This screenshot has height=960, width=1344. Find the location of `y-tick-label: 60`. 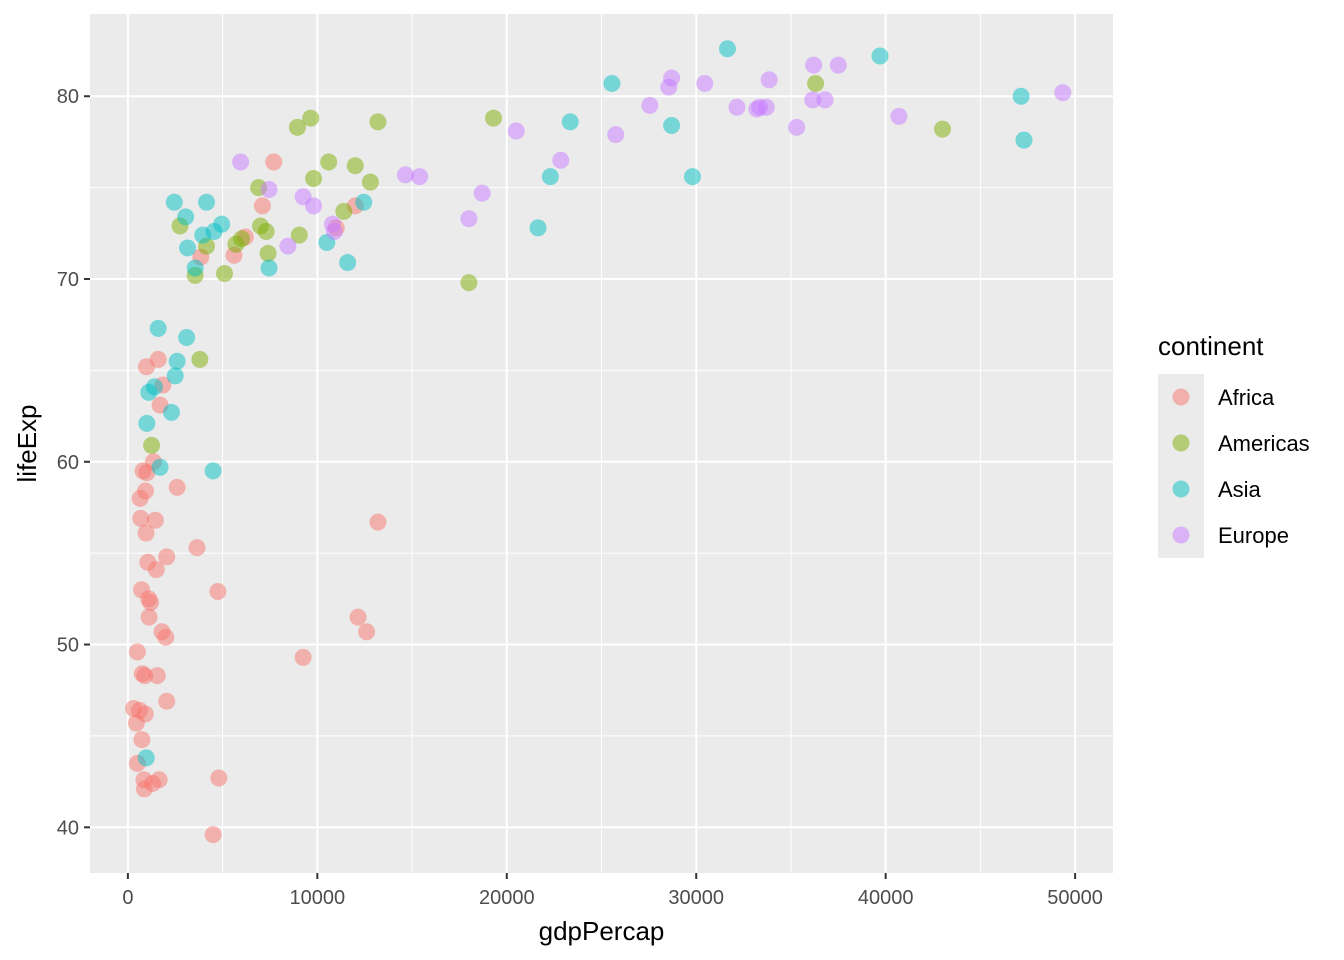

y-tick-label: 60 is located at coordinates (68, 463).